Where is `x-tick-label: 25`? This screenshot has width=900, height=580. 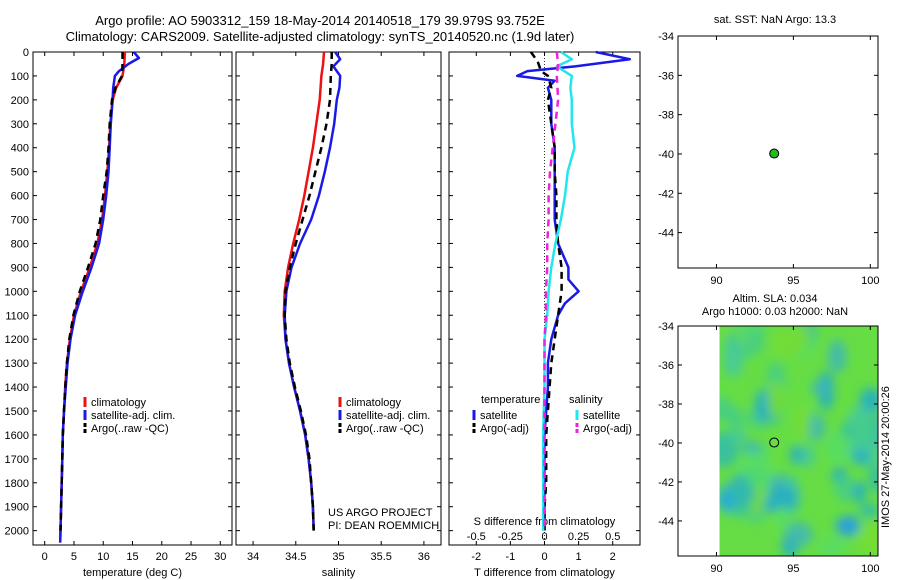
x-tick-label: 25 is located at coordinates (191, 557).